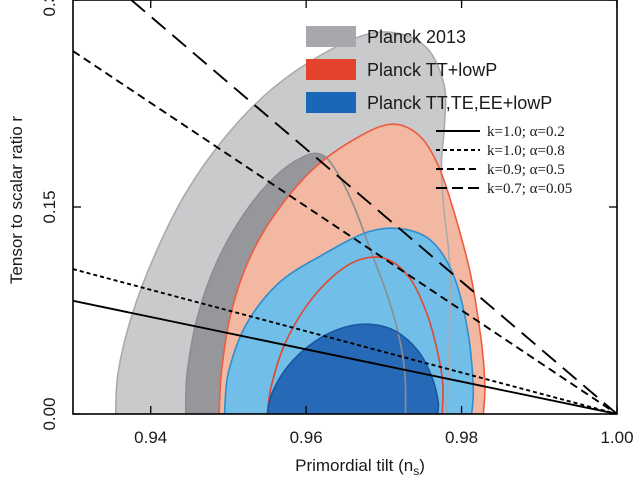  I want to click on x-axis-title: Primordial tilt (ns), so click(360, 466).